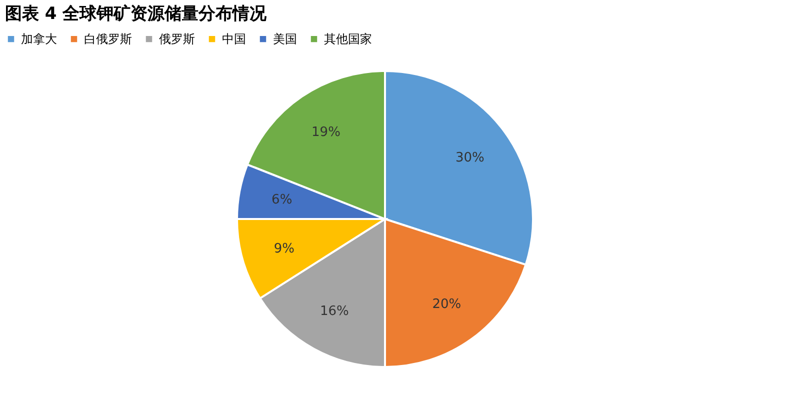 The image size is (797, 406). Describe the element at coordinates (108, 39) in the screenshot. I see `legend-label: 白俄罗斯` at that location.